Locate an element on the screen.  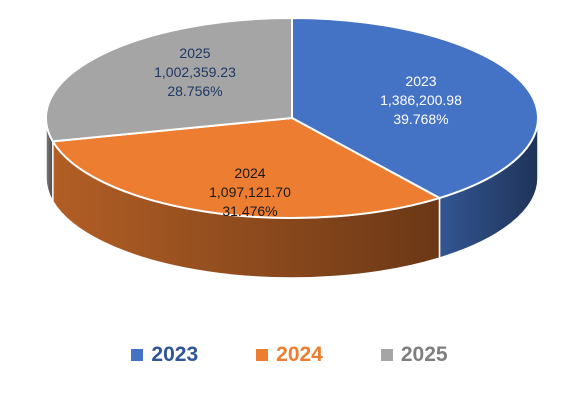
legend-item-2025: 2025 is located at coordinates (414, 355).